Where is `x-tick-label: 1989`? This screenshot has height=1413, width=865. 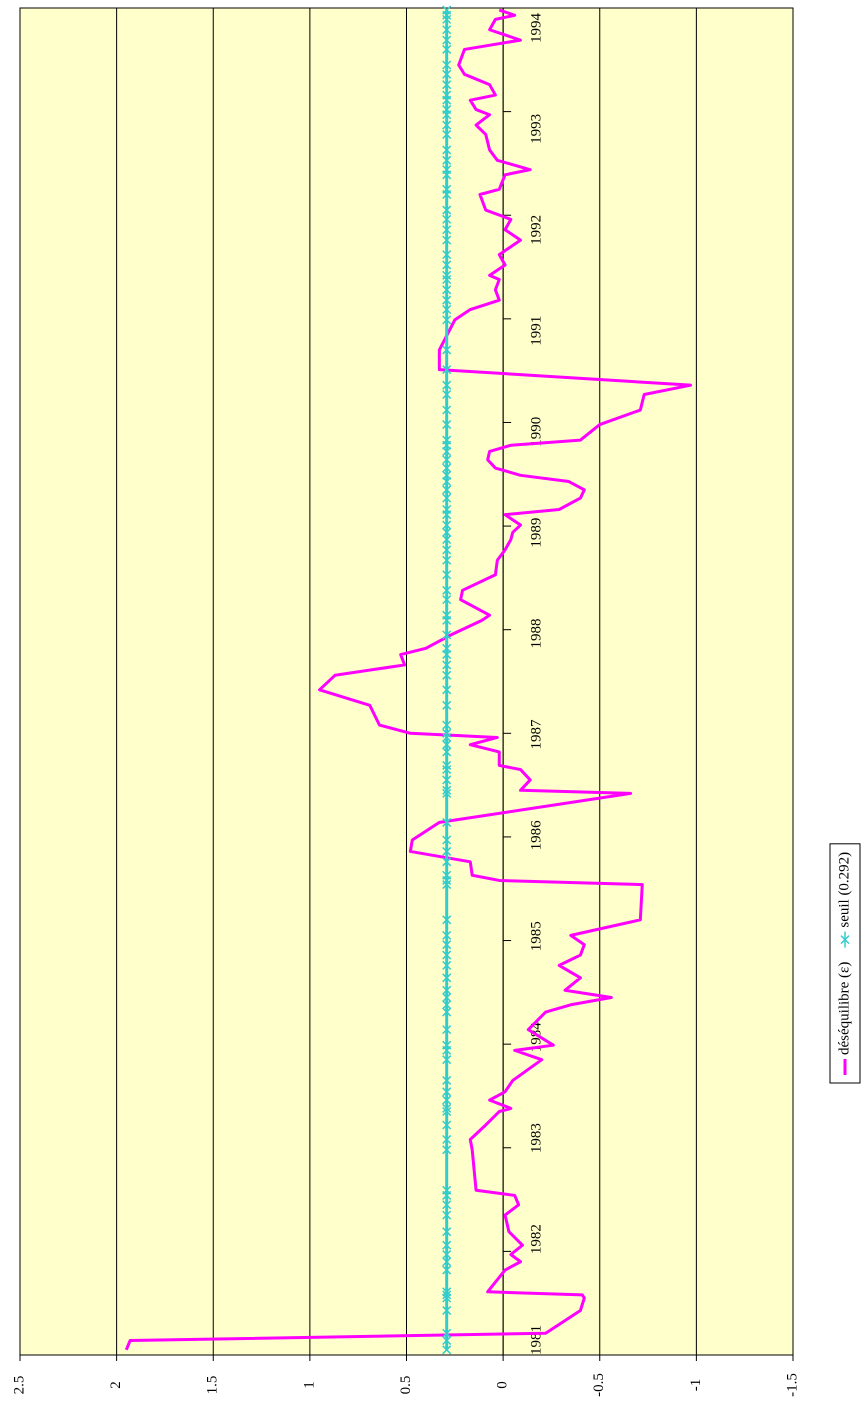
x-tick-label: 1989 is located at coordinates (537, 533).